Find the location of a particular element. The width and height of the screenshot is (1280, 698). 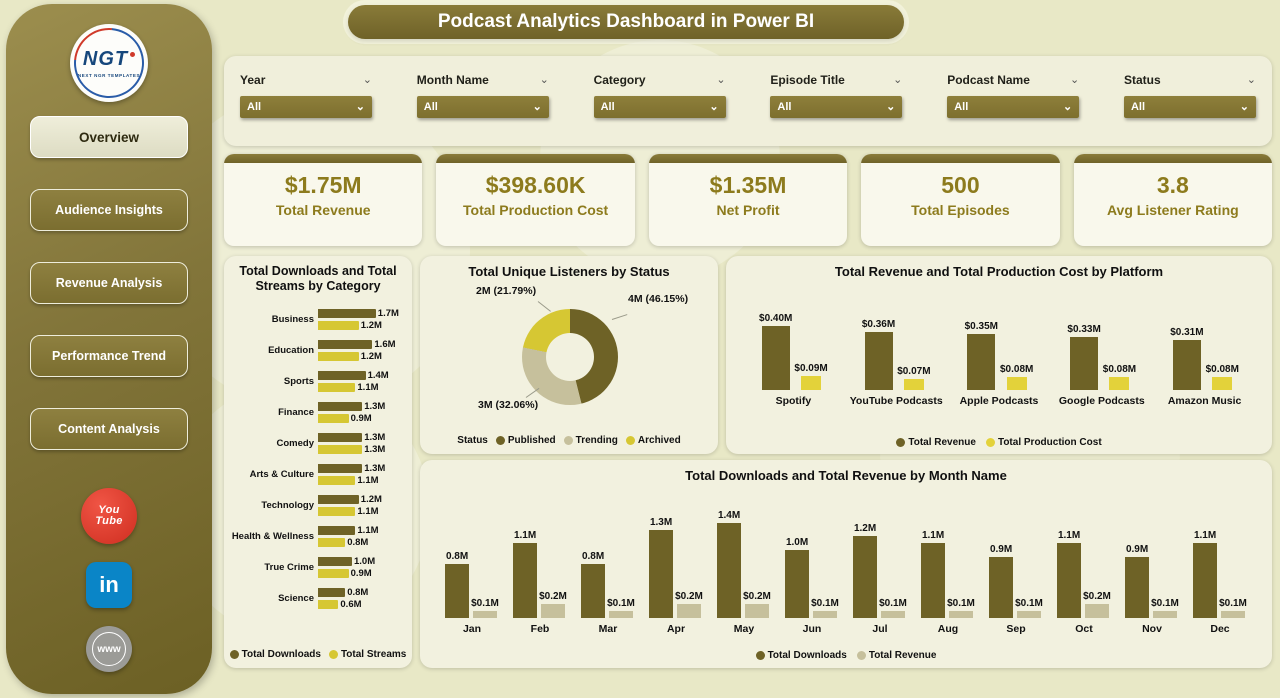

sidebar-item-performance-trend: Performance Trend is located at coordinates (109, 356).